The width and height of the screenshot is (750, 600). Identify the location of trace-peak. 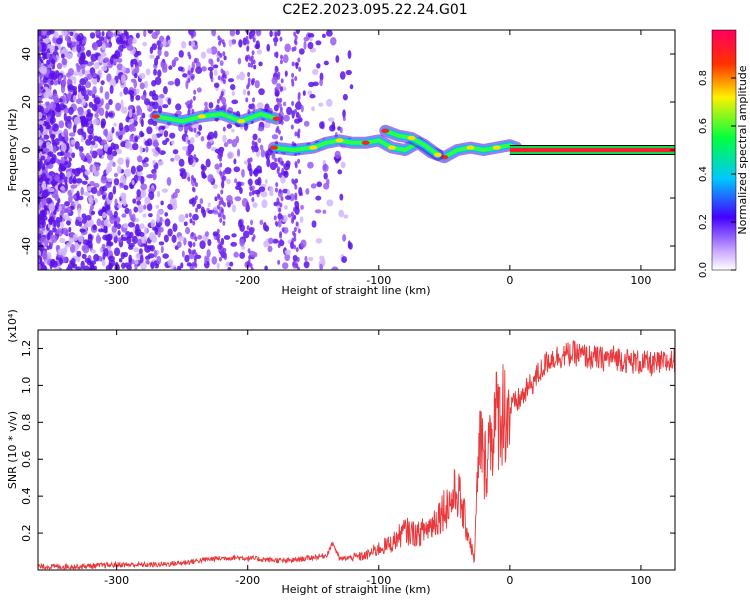
(391, 147).